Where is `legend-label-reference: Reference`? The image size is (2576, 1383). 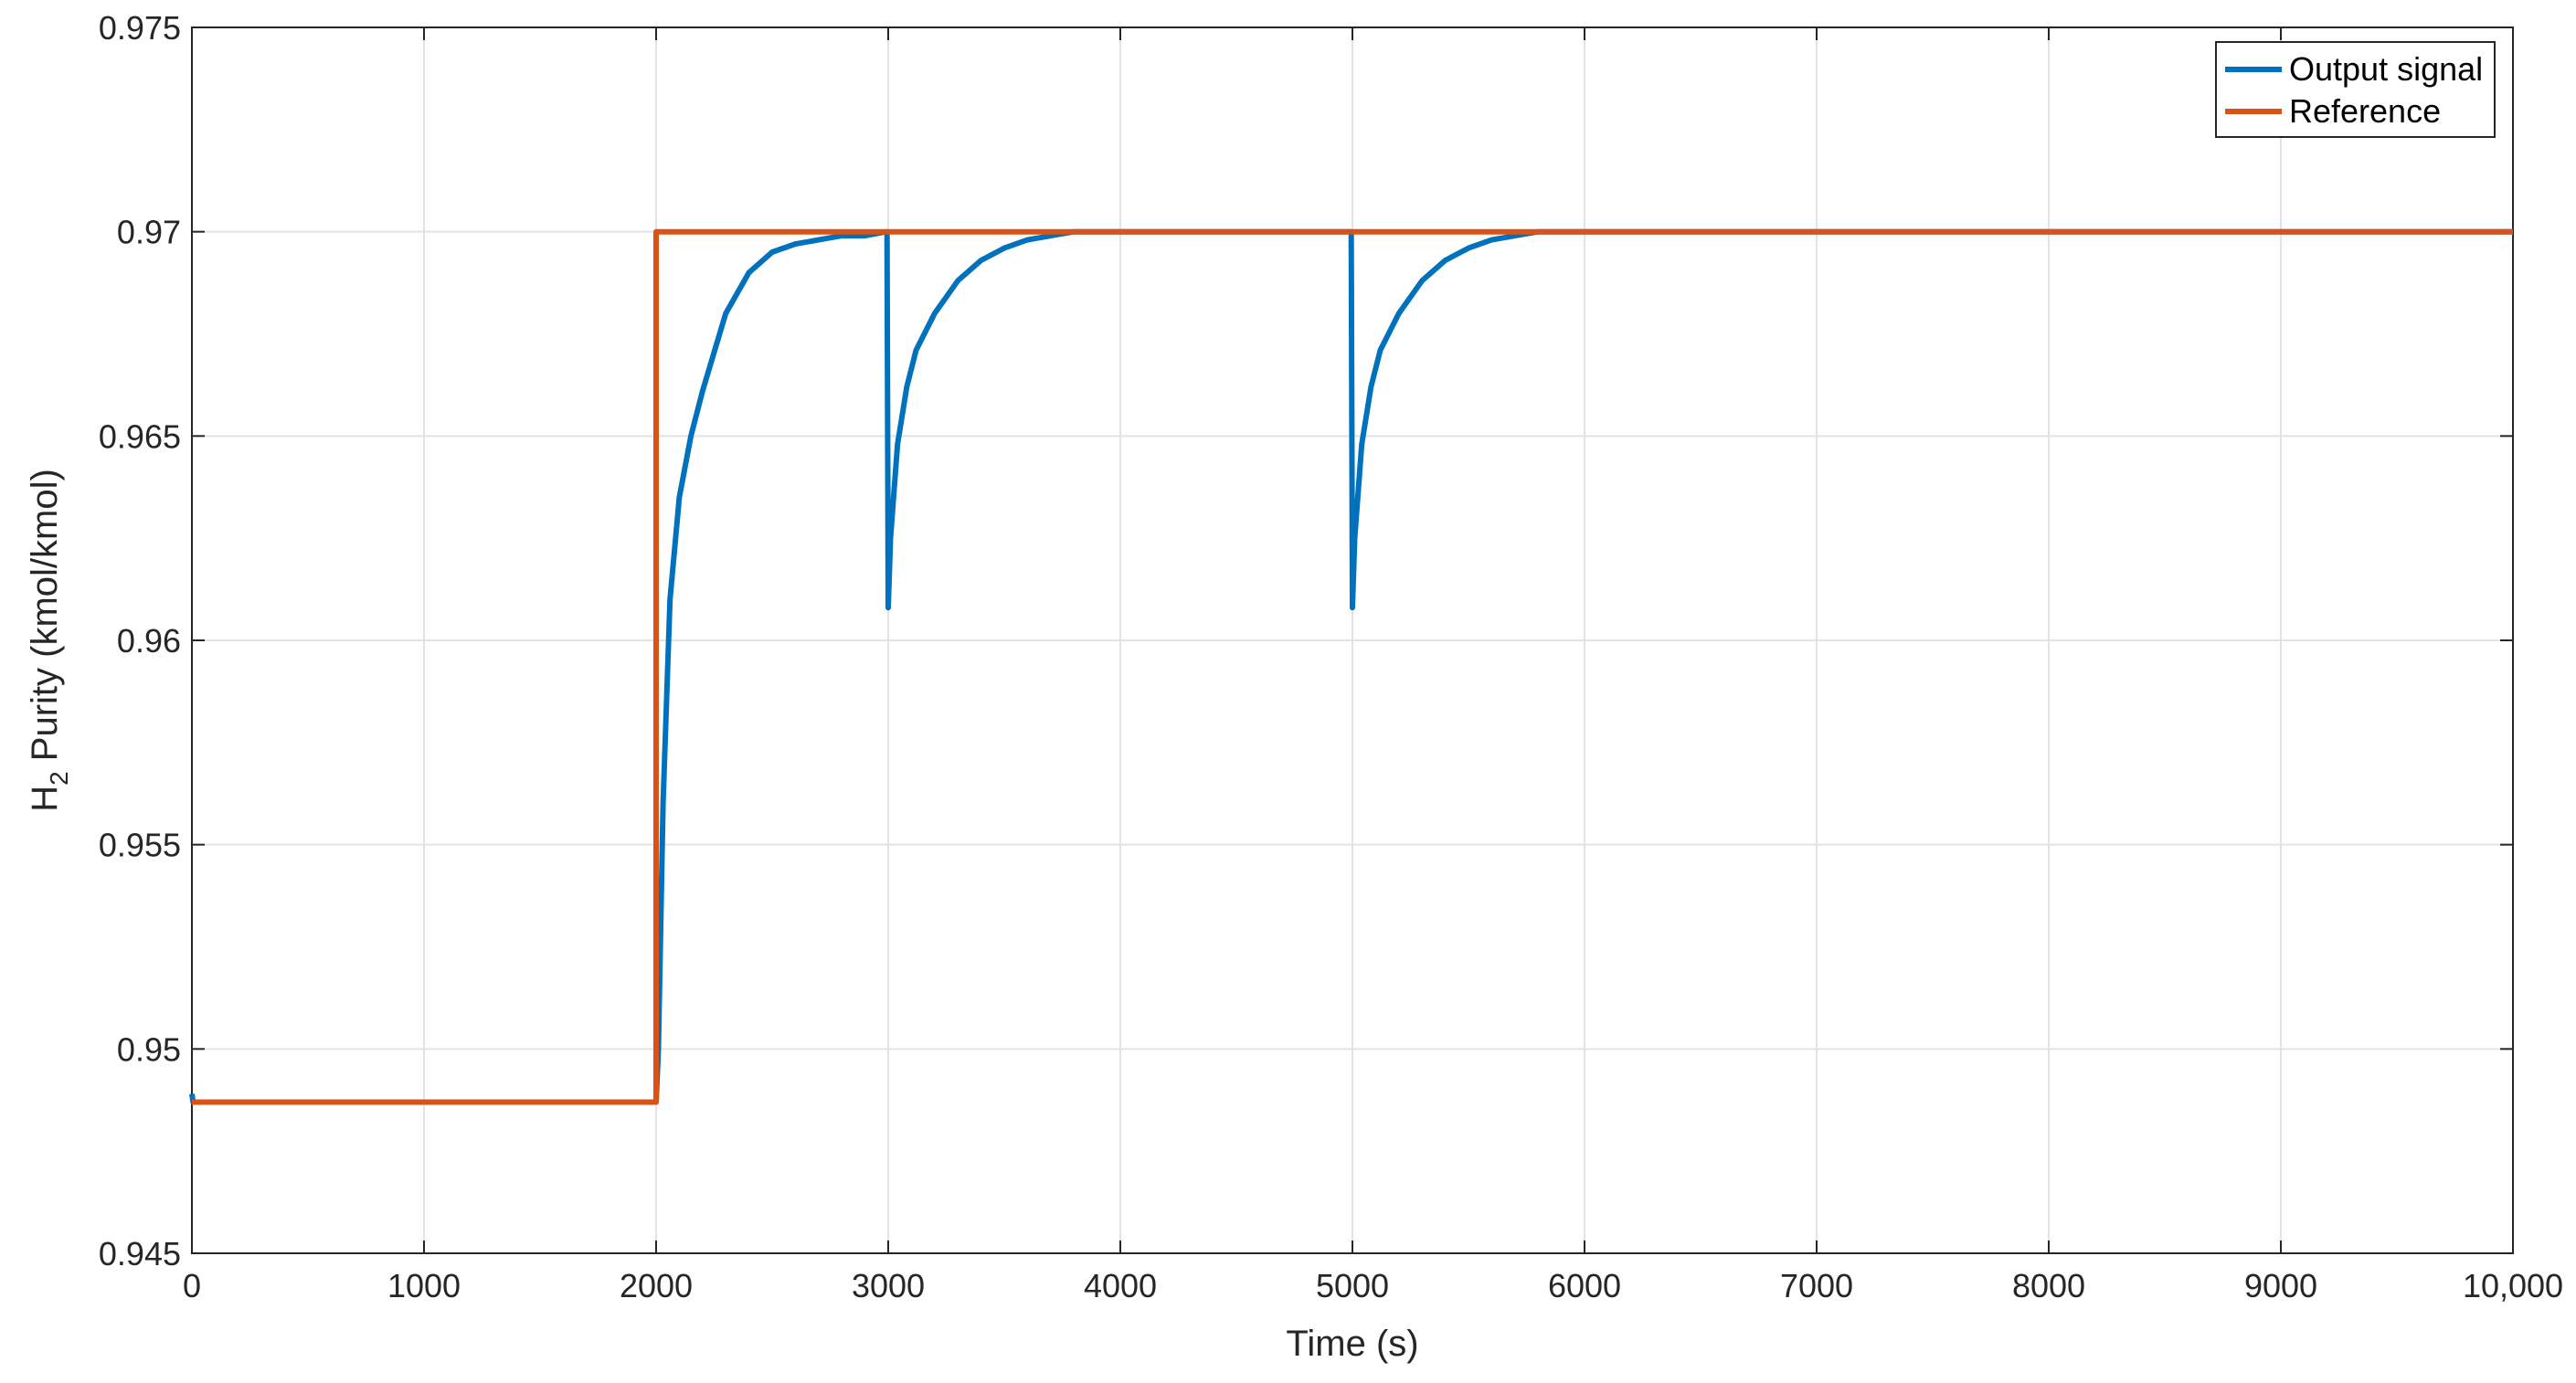
legend-label-reference: Reference is located at coordinates (2365, 111).